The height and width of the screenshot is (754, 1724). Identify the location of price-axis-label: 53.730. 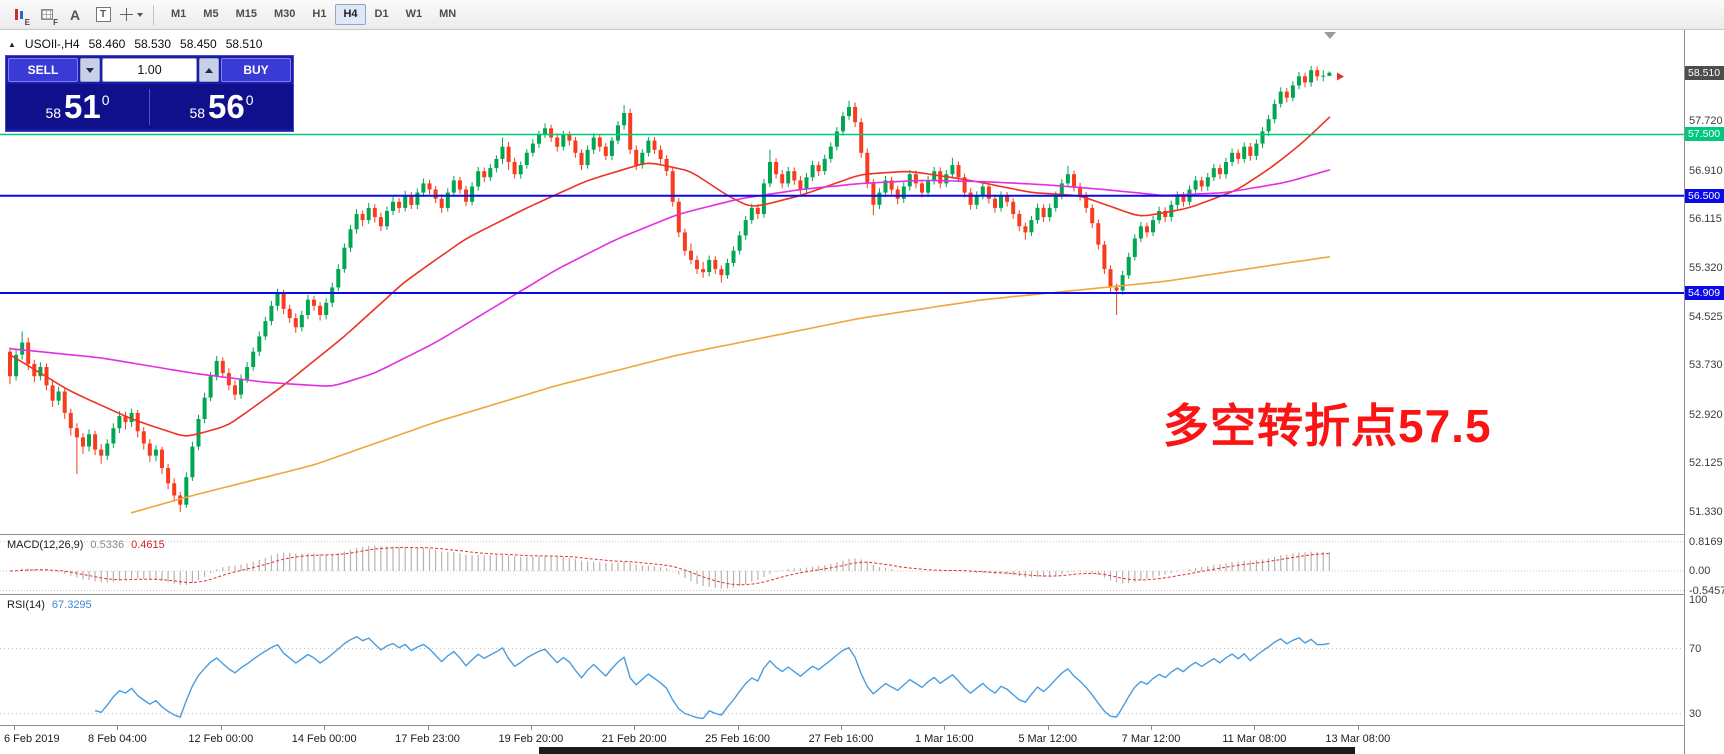
(1706, 365).